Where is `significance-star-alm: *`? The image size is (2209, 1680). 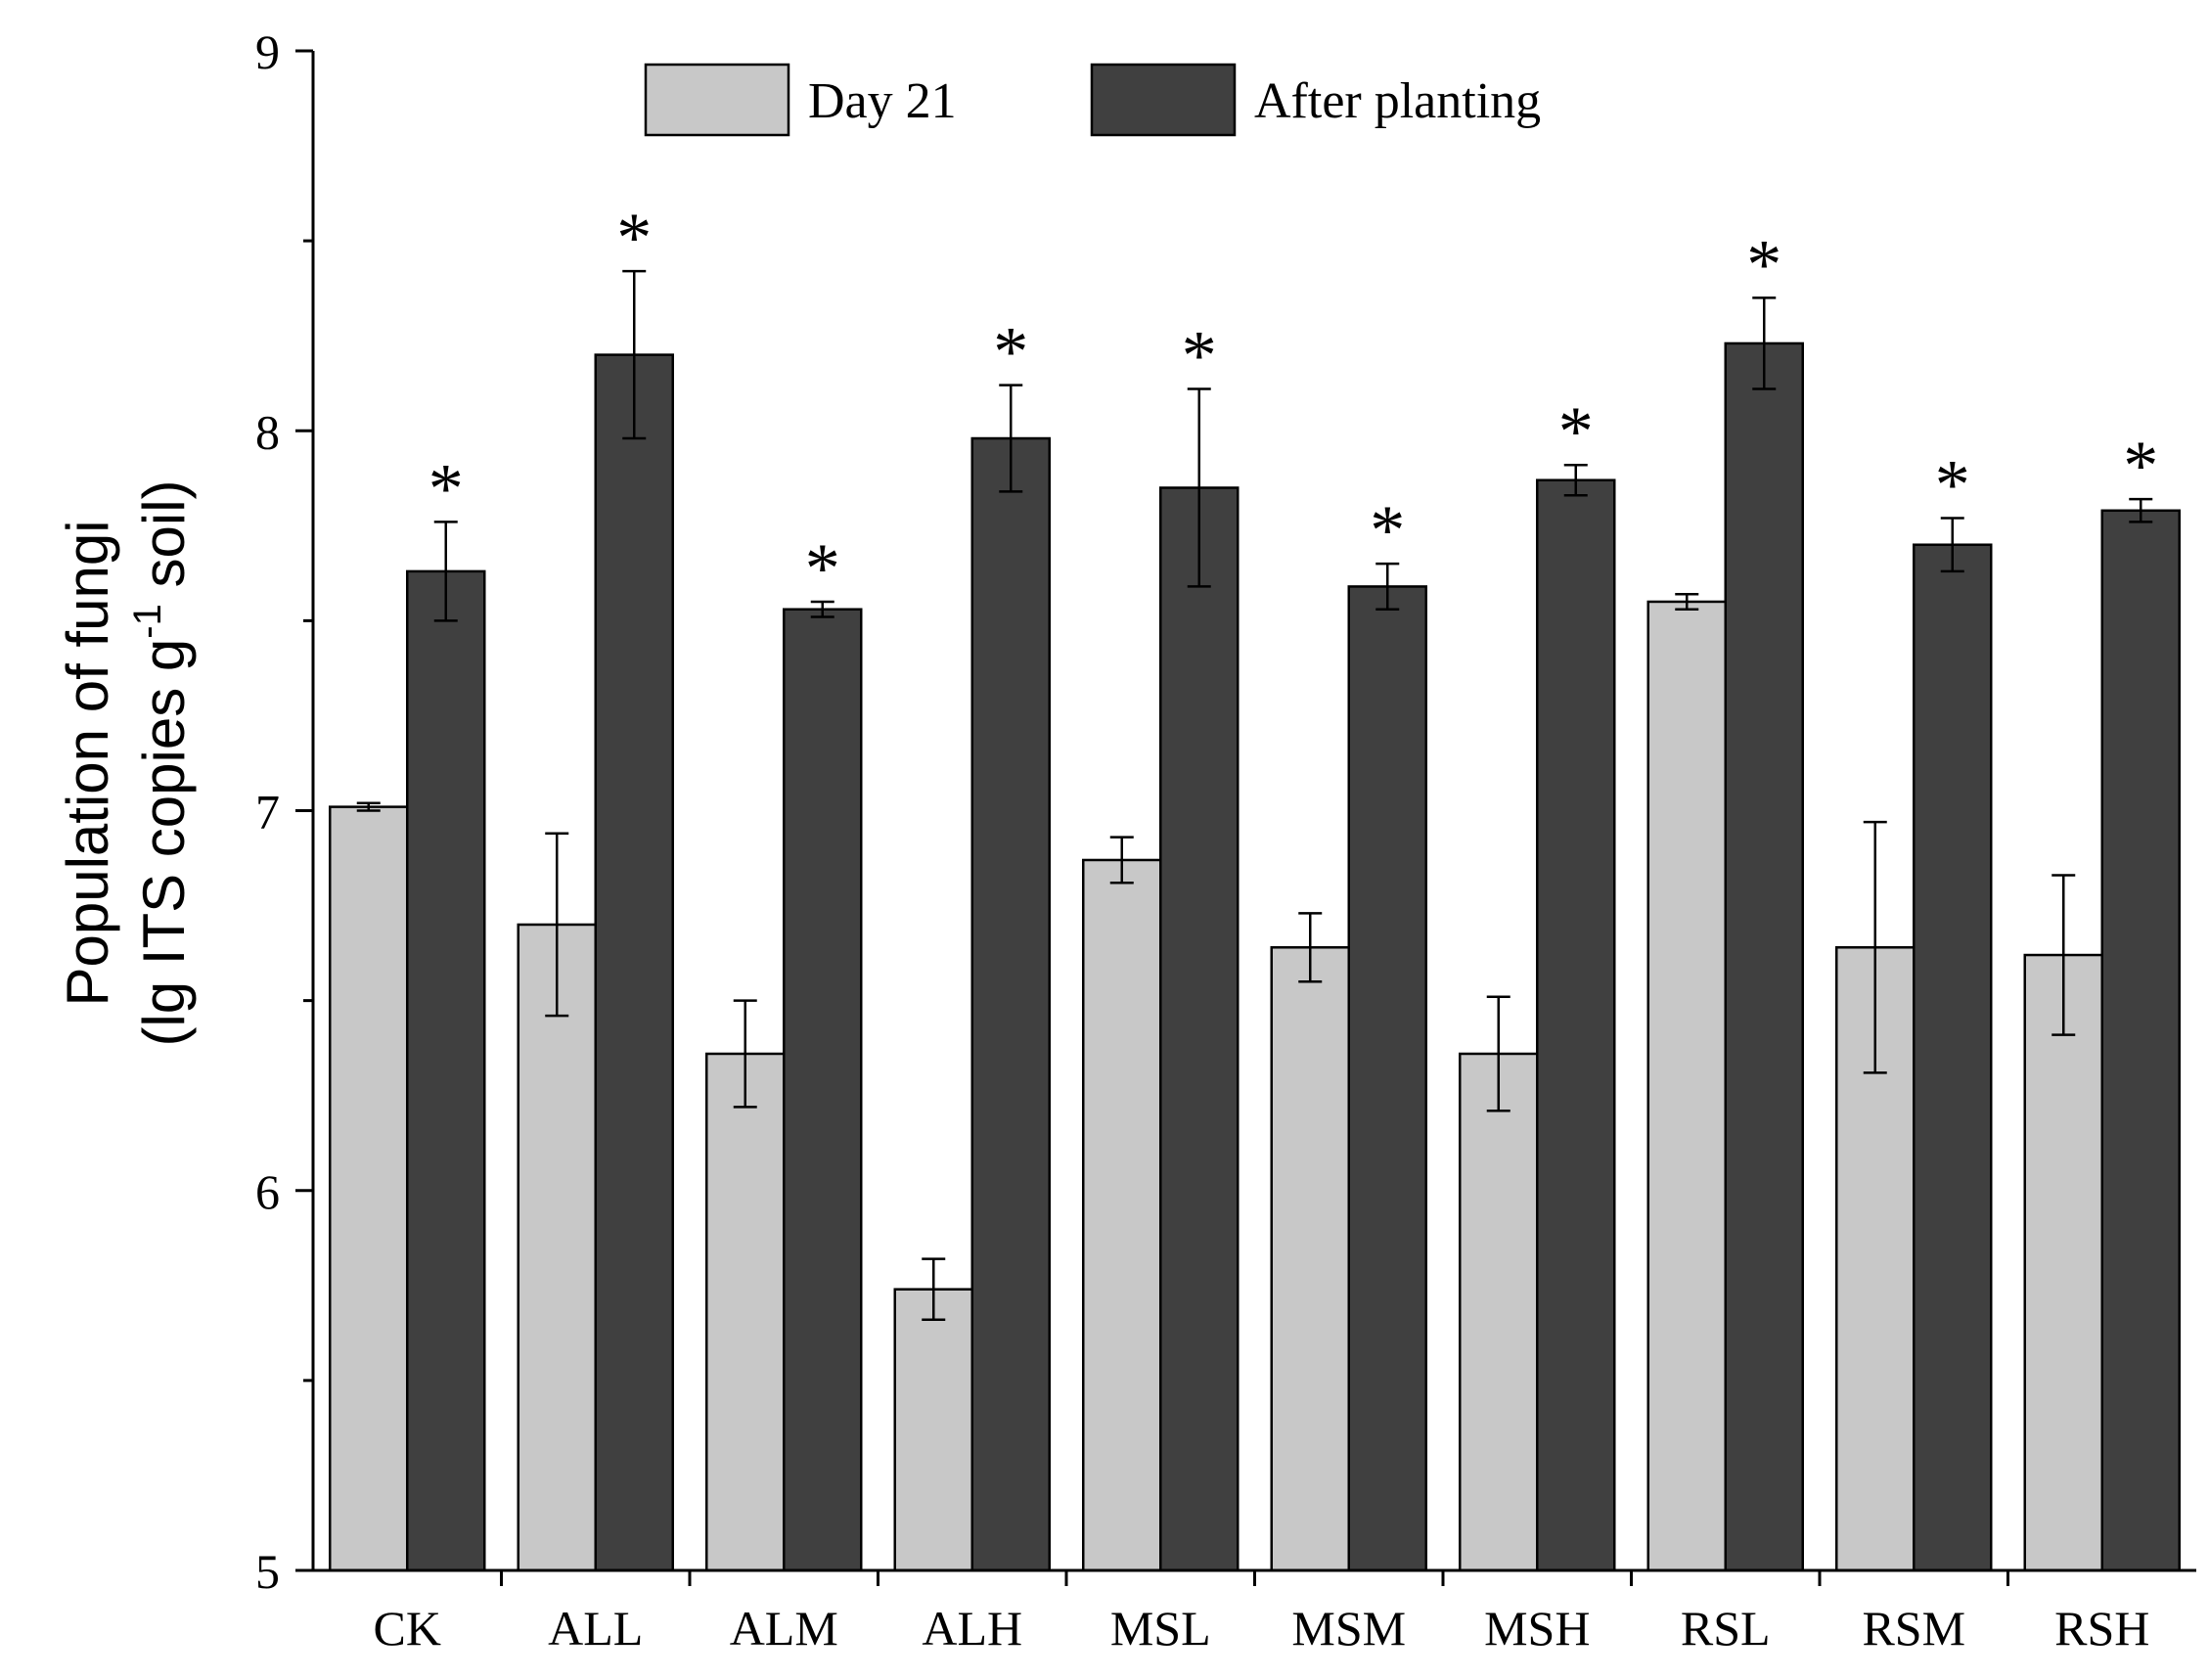
significance-star-alm: * is located at coordinates (822, 568).